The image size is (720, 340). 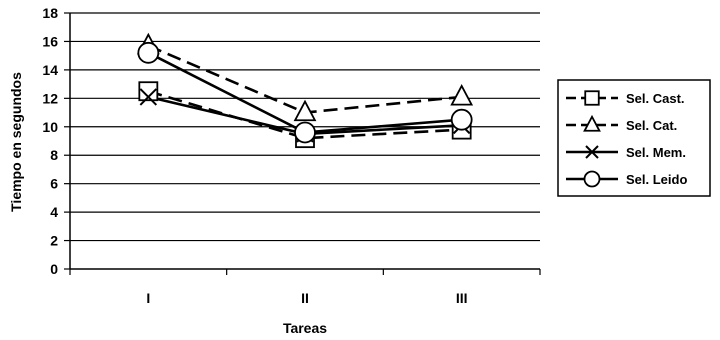 What do you see at coordinates (50, 98) in the screenshot?
I see `y-tick-label: 12` at bounding box center [50, 98].